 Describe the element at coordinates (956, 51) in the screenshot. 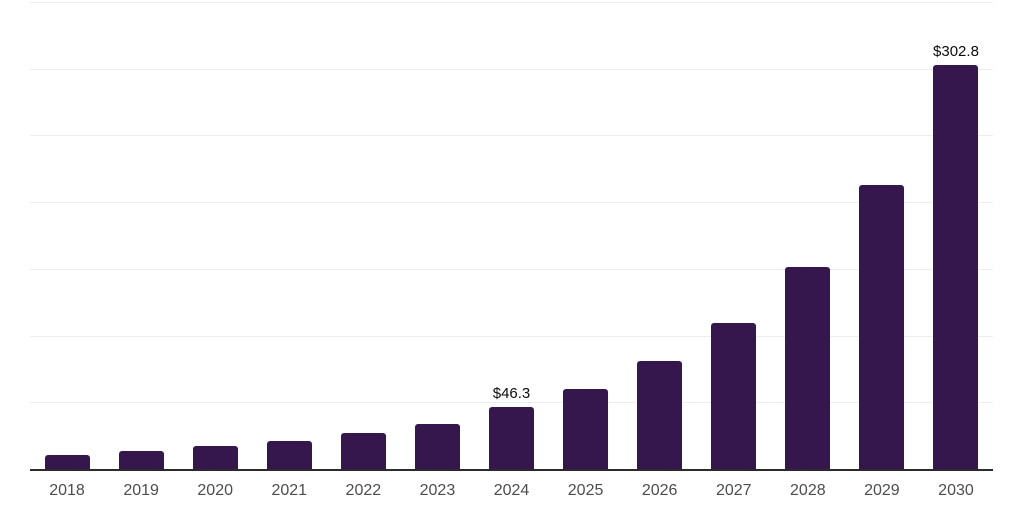

I see `data-label-2030: $302.8` at that location.